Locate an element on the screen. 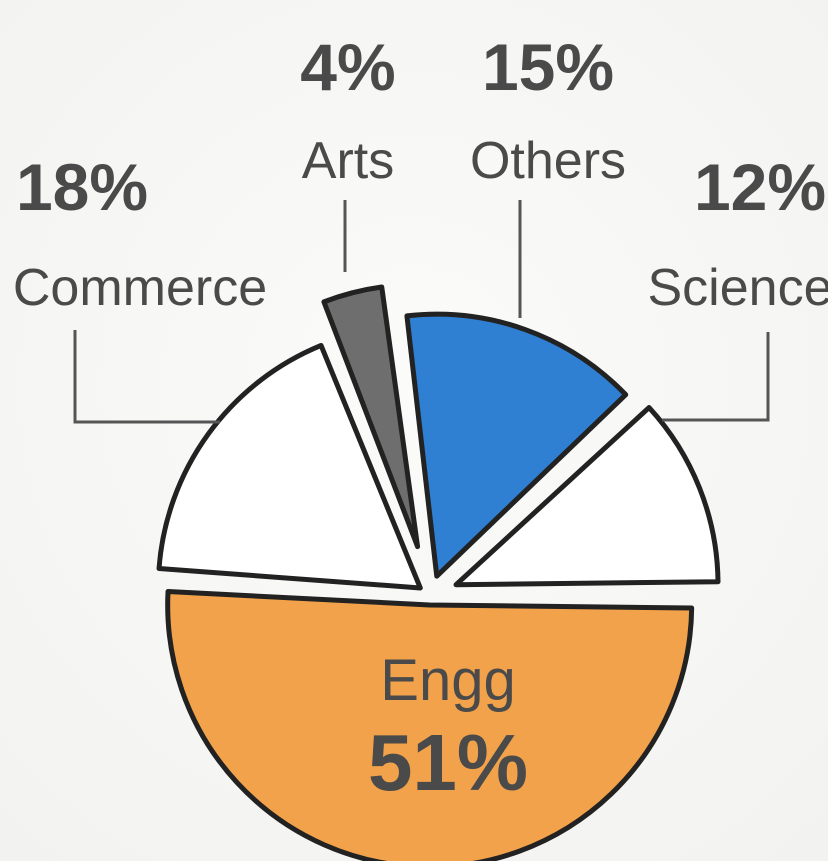 This screenshot has width=828, height=861. leader-line-science is located at coordinates (716, 377).